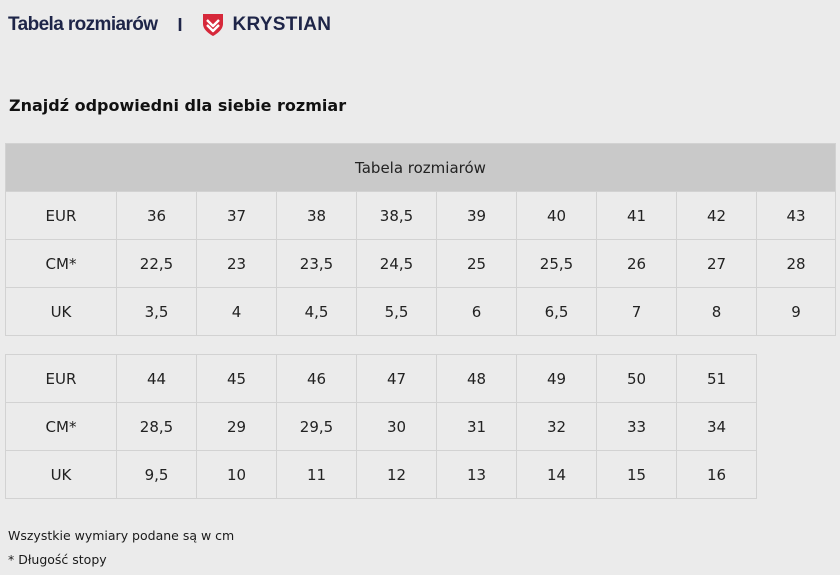  I want to click on caption-row: Tabela rozmiarów, so click(420, 167).